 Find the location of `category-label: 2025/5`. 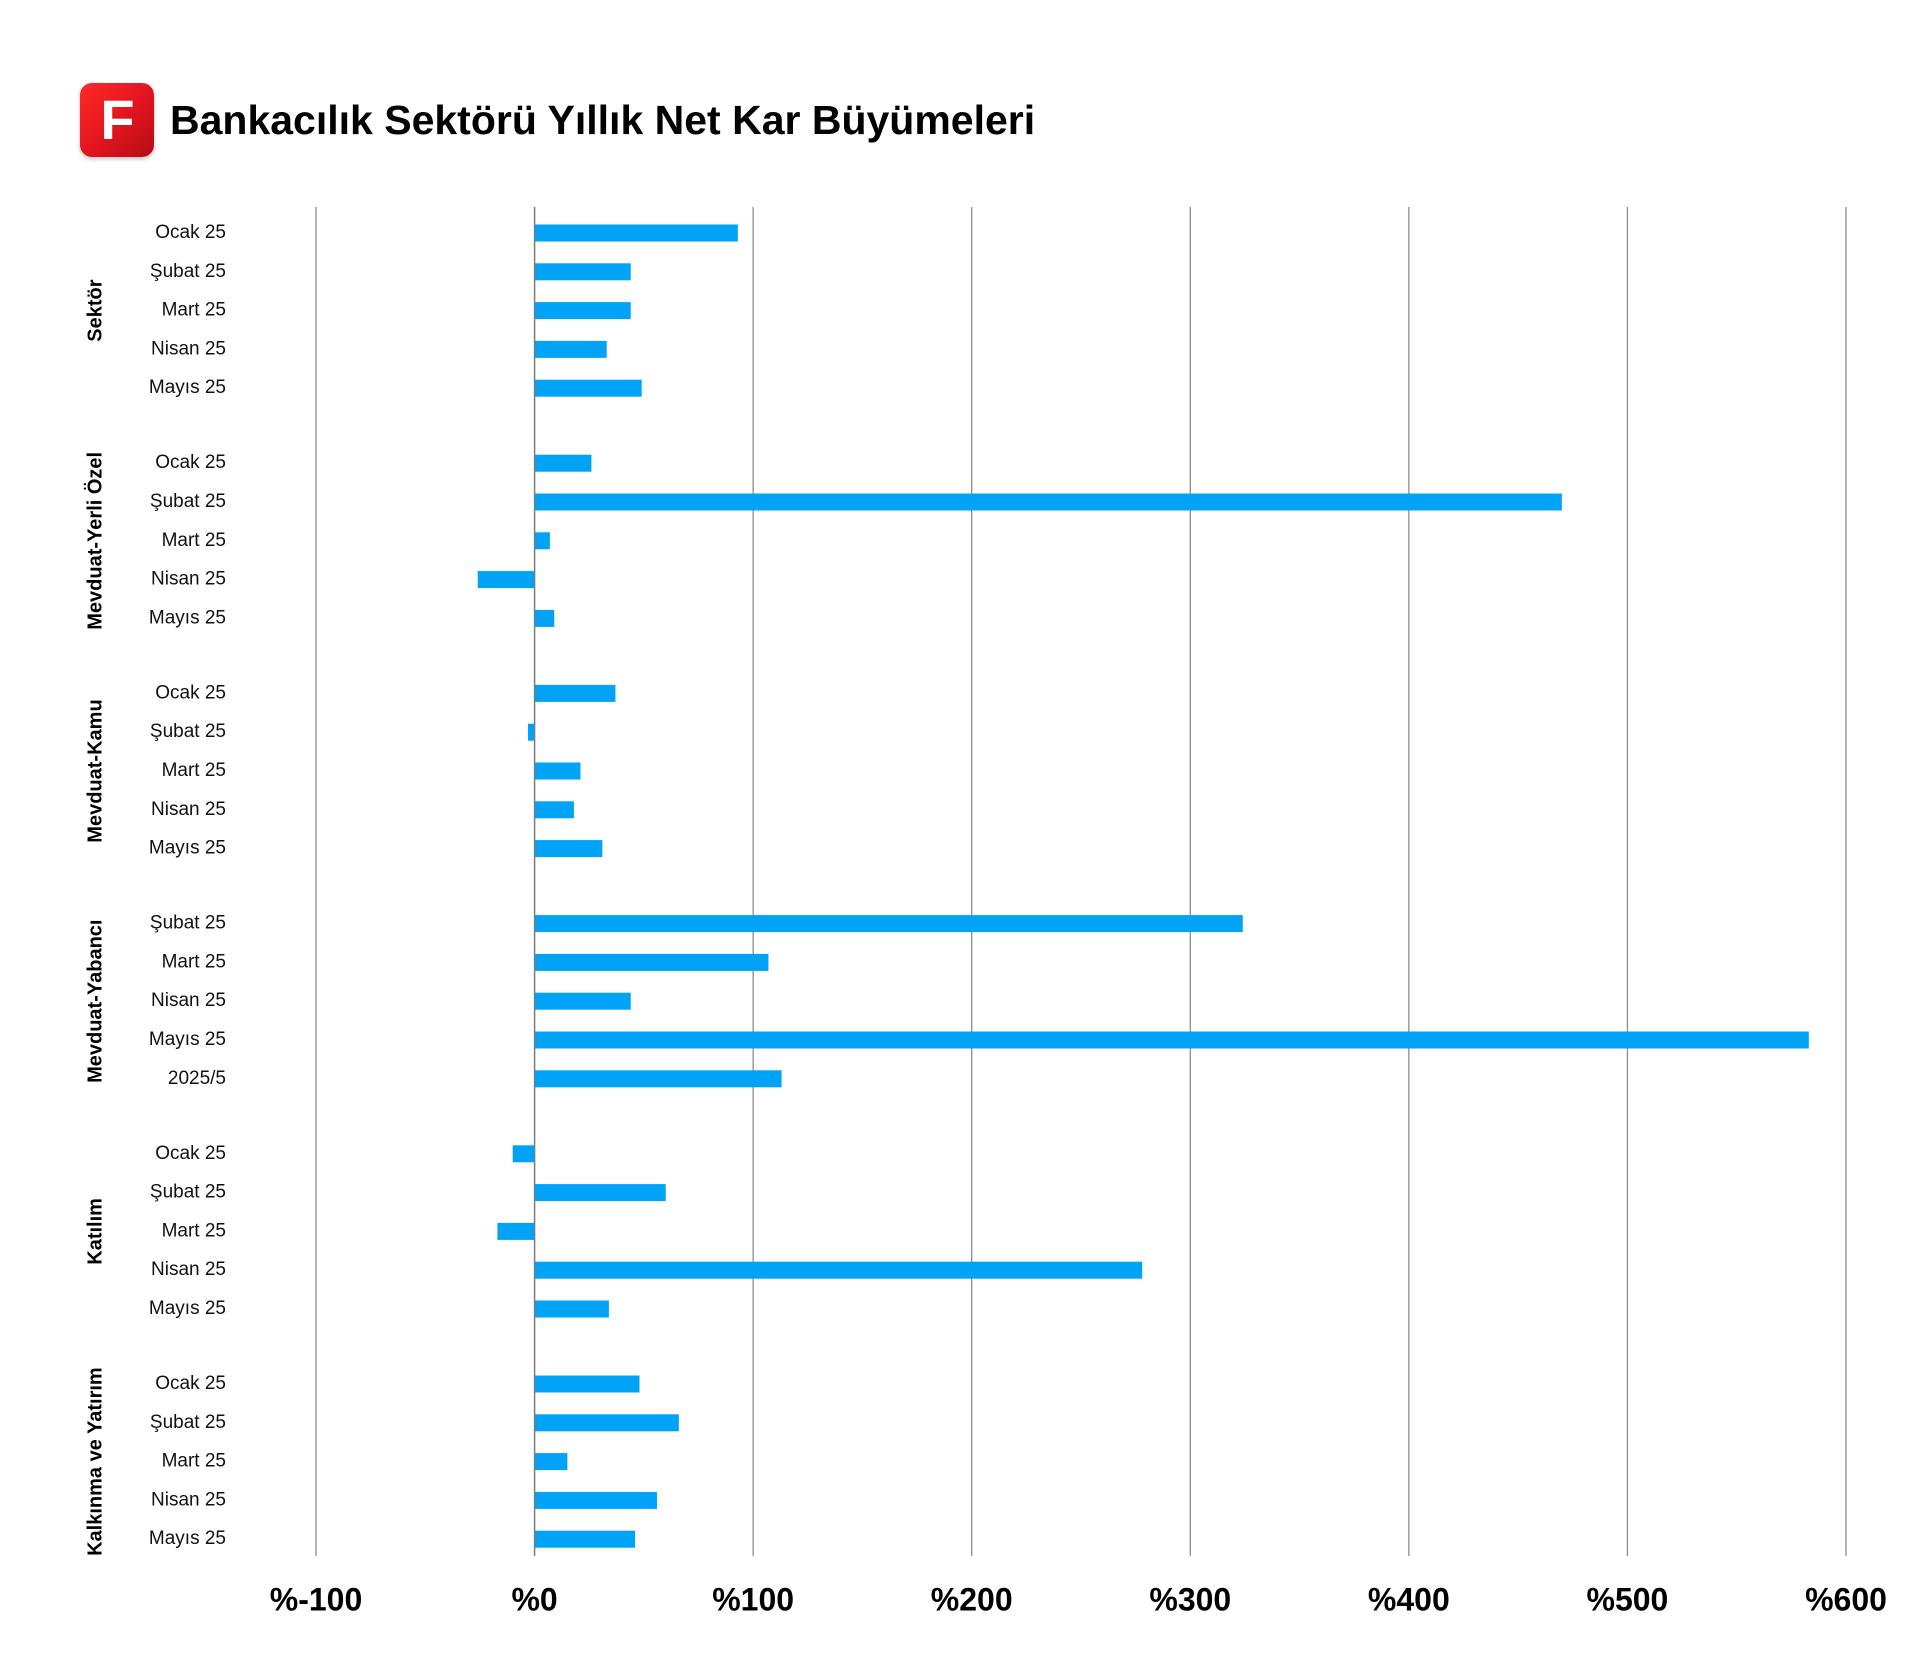

category-label: 2025/5 is located at coordinates (197, 1078).